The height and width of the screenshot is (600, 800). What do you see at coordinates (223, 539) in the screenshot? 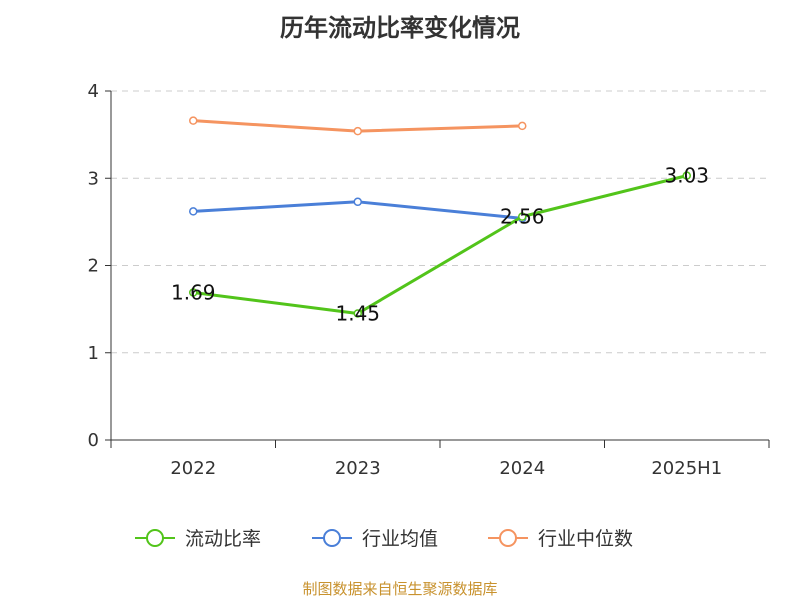
I see `legend-label: 流动比率` at bounding box center [223, 539].